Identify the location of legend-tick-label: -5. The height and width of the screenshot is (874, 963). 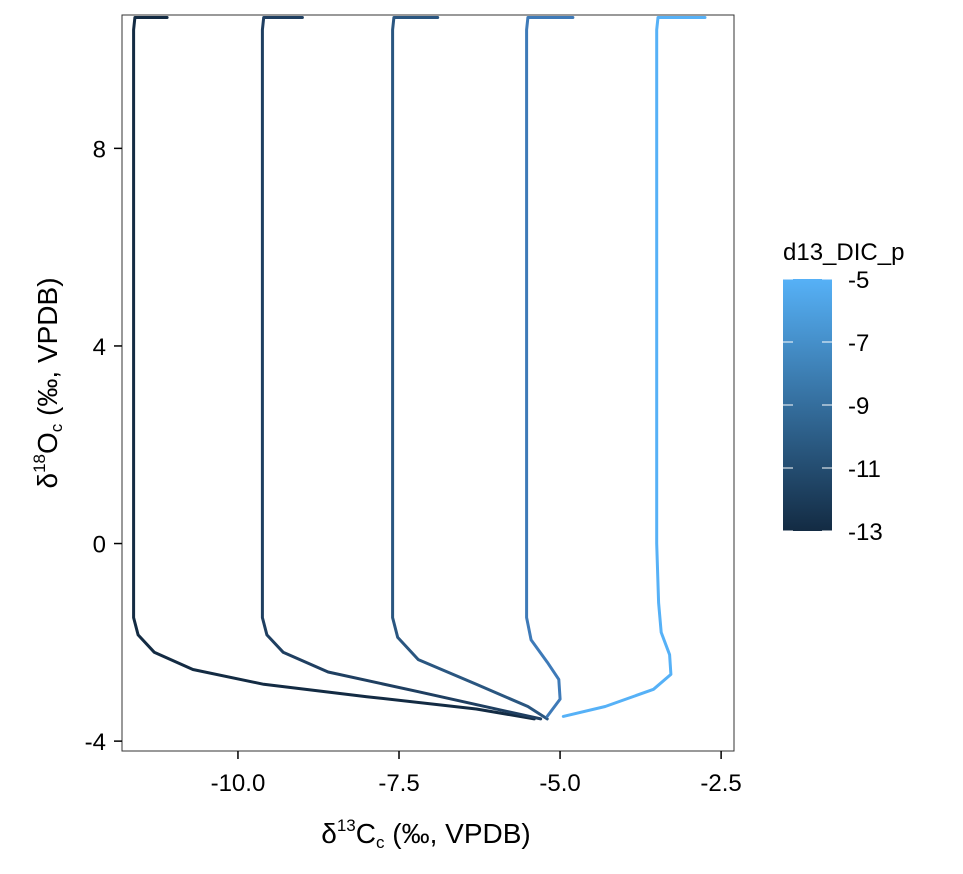
(858, 280).